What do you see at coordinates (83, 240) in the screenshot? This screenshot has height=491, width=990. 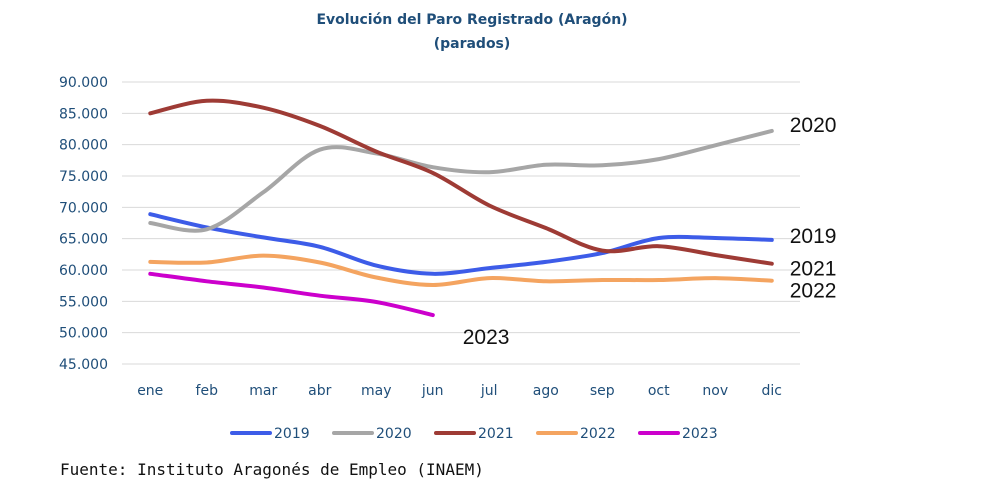 I see `y-tick-label: 65.000` at bounding box center [83, 240].